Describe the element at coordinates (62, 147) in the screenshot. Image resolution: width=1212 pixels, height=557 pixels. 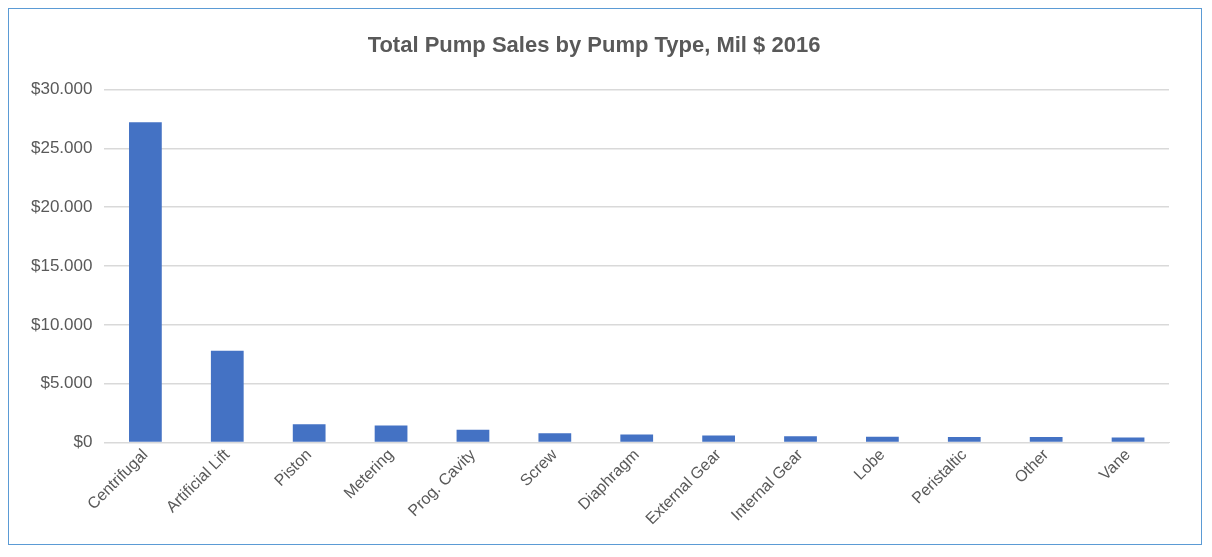
I see `y-tick-label: $25.000` at that location.